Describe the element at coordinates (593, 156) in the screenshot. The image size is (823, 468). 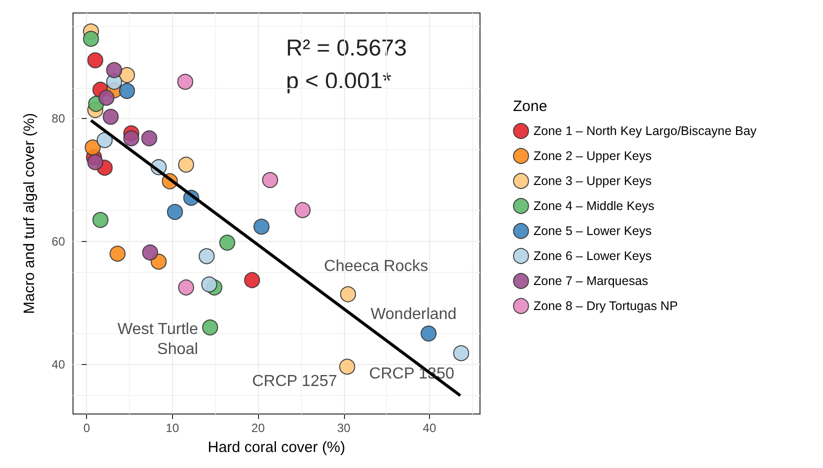
I see `legend-label: Zone 2 – Upper Keys` at that location.